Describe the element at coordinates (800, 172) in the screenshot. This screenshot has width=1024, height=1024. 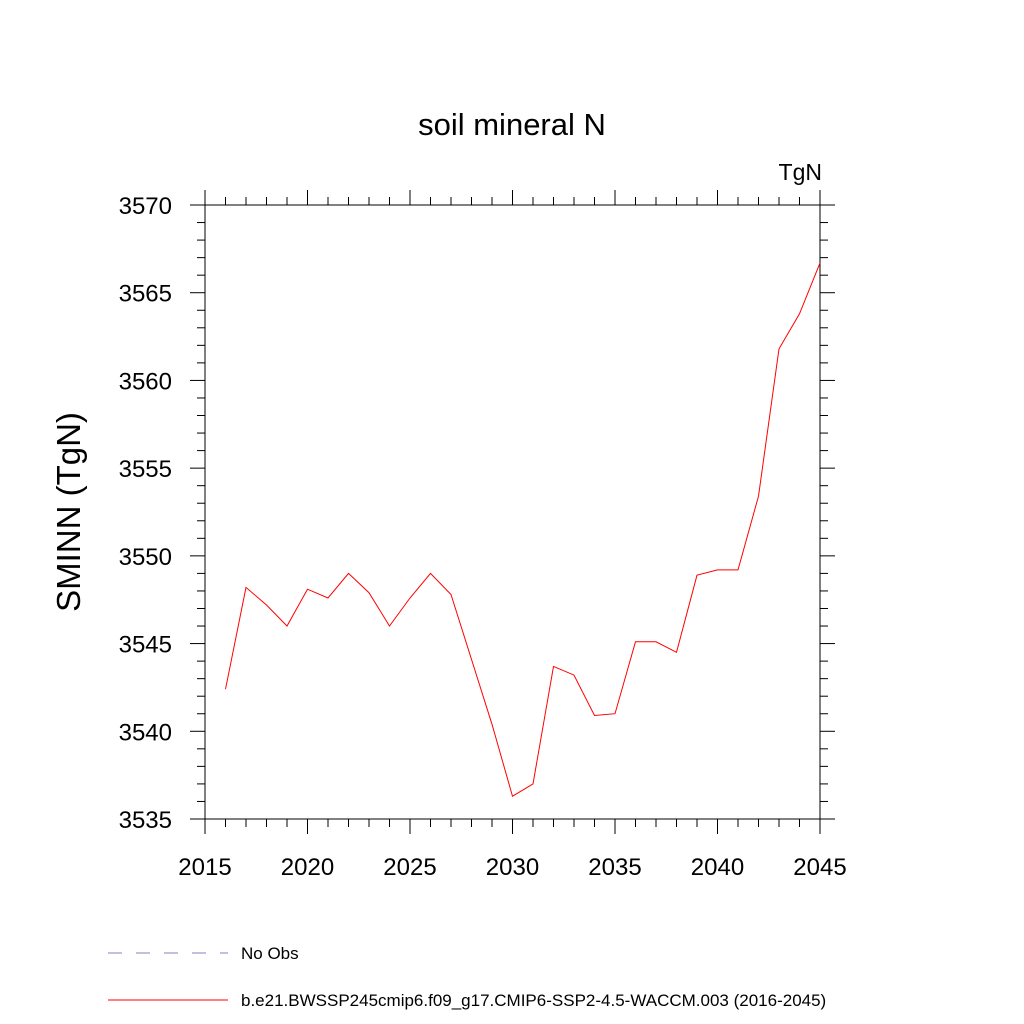
I see `units-label: TgN` at that location.